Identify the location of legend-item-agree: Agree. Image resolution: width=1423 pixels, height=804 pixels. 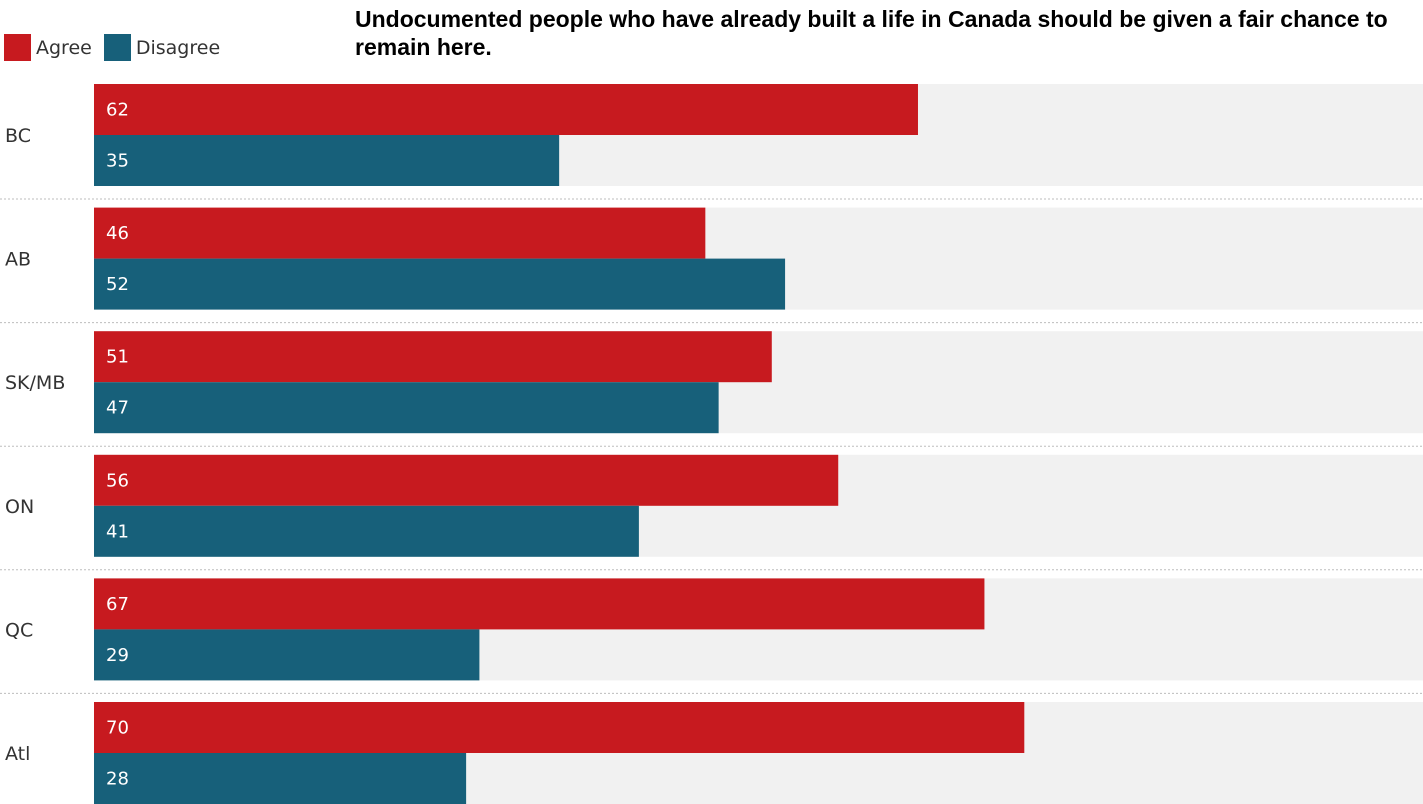
(48, 47).